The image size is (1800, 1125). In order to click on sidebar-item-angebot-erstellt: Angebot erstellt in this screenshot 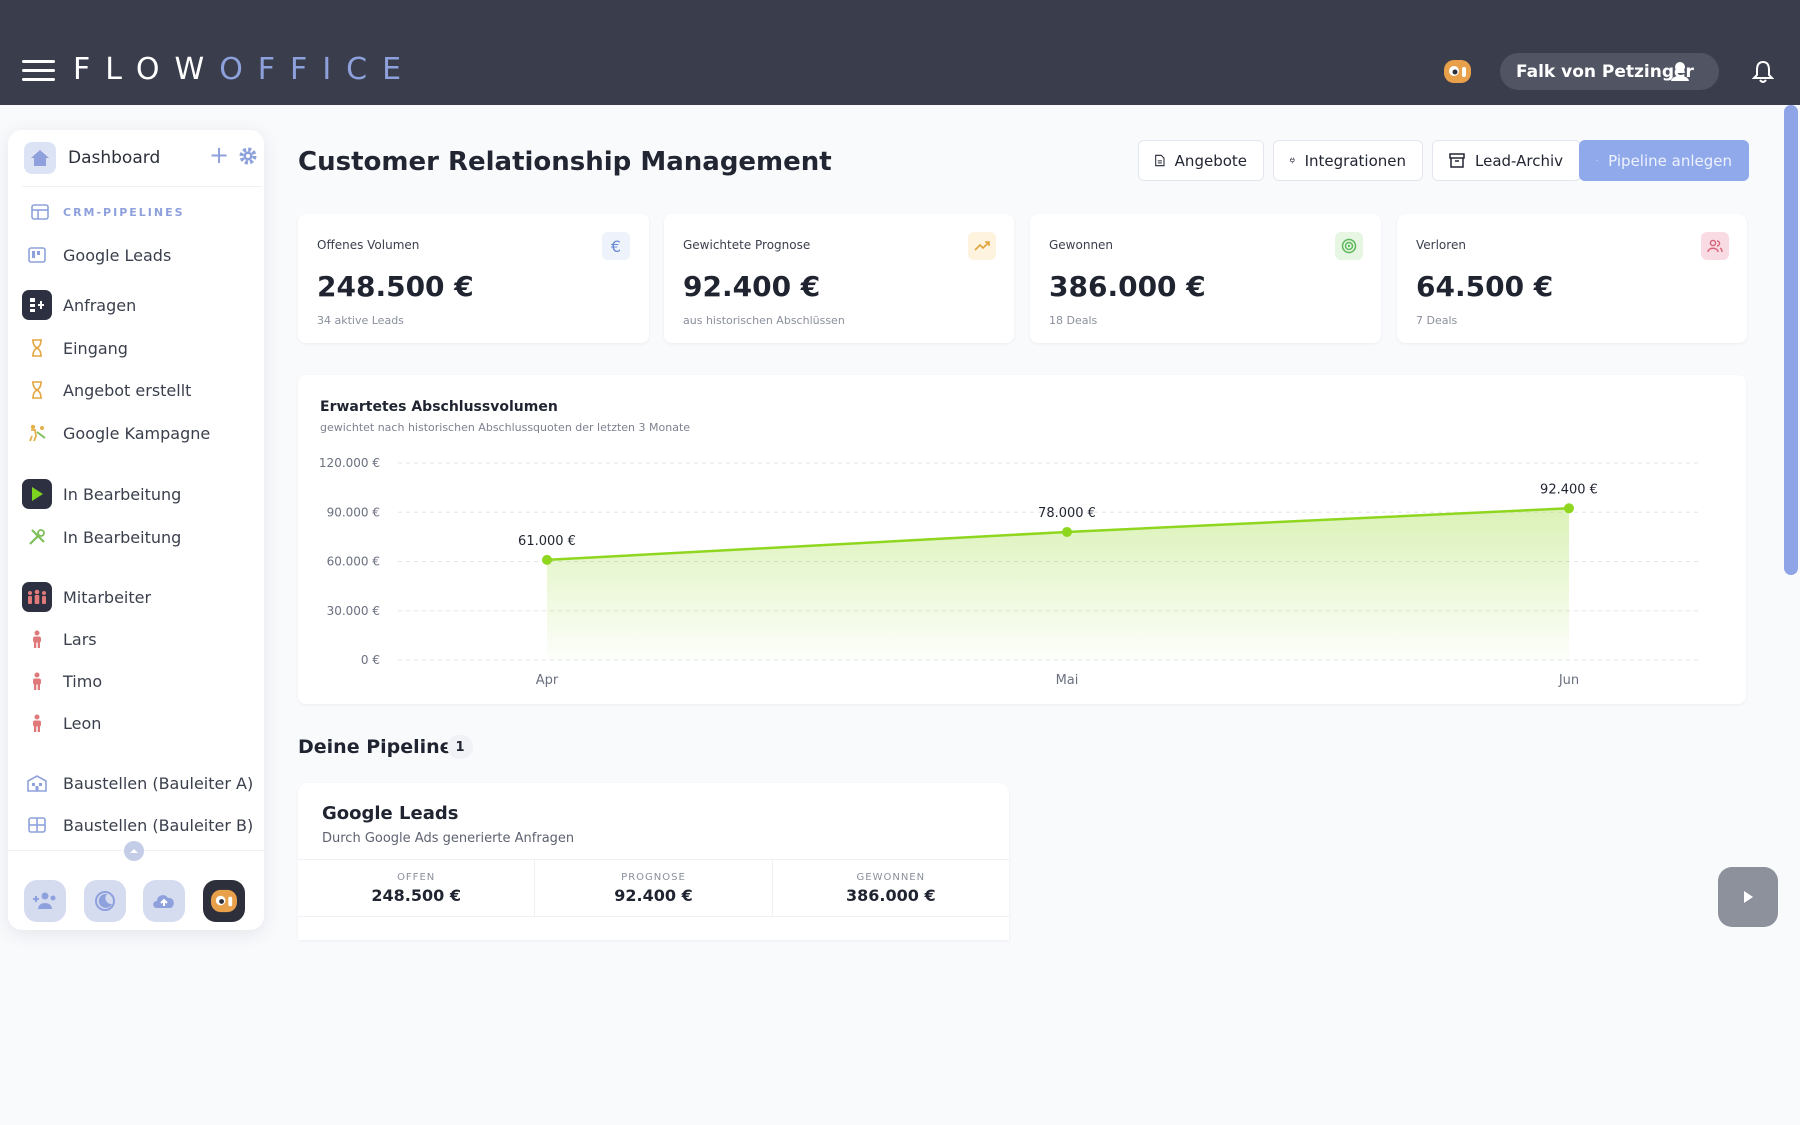, I will do `click(142, 390)`.